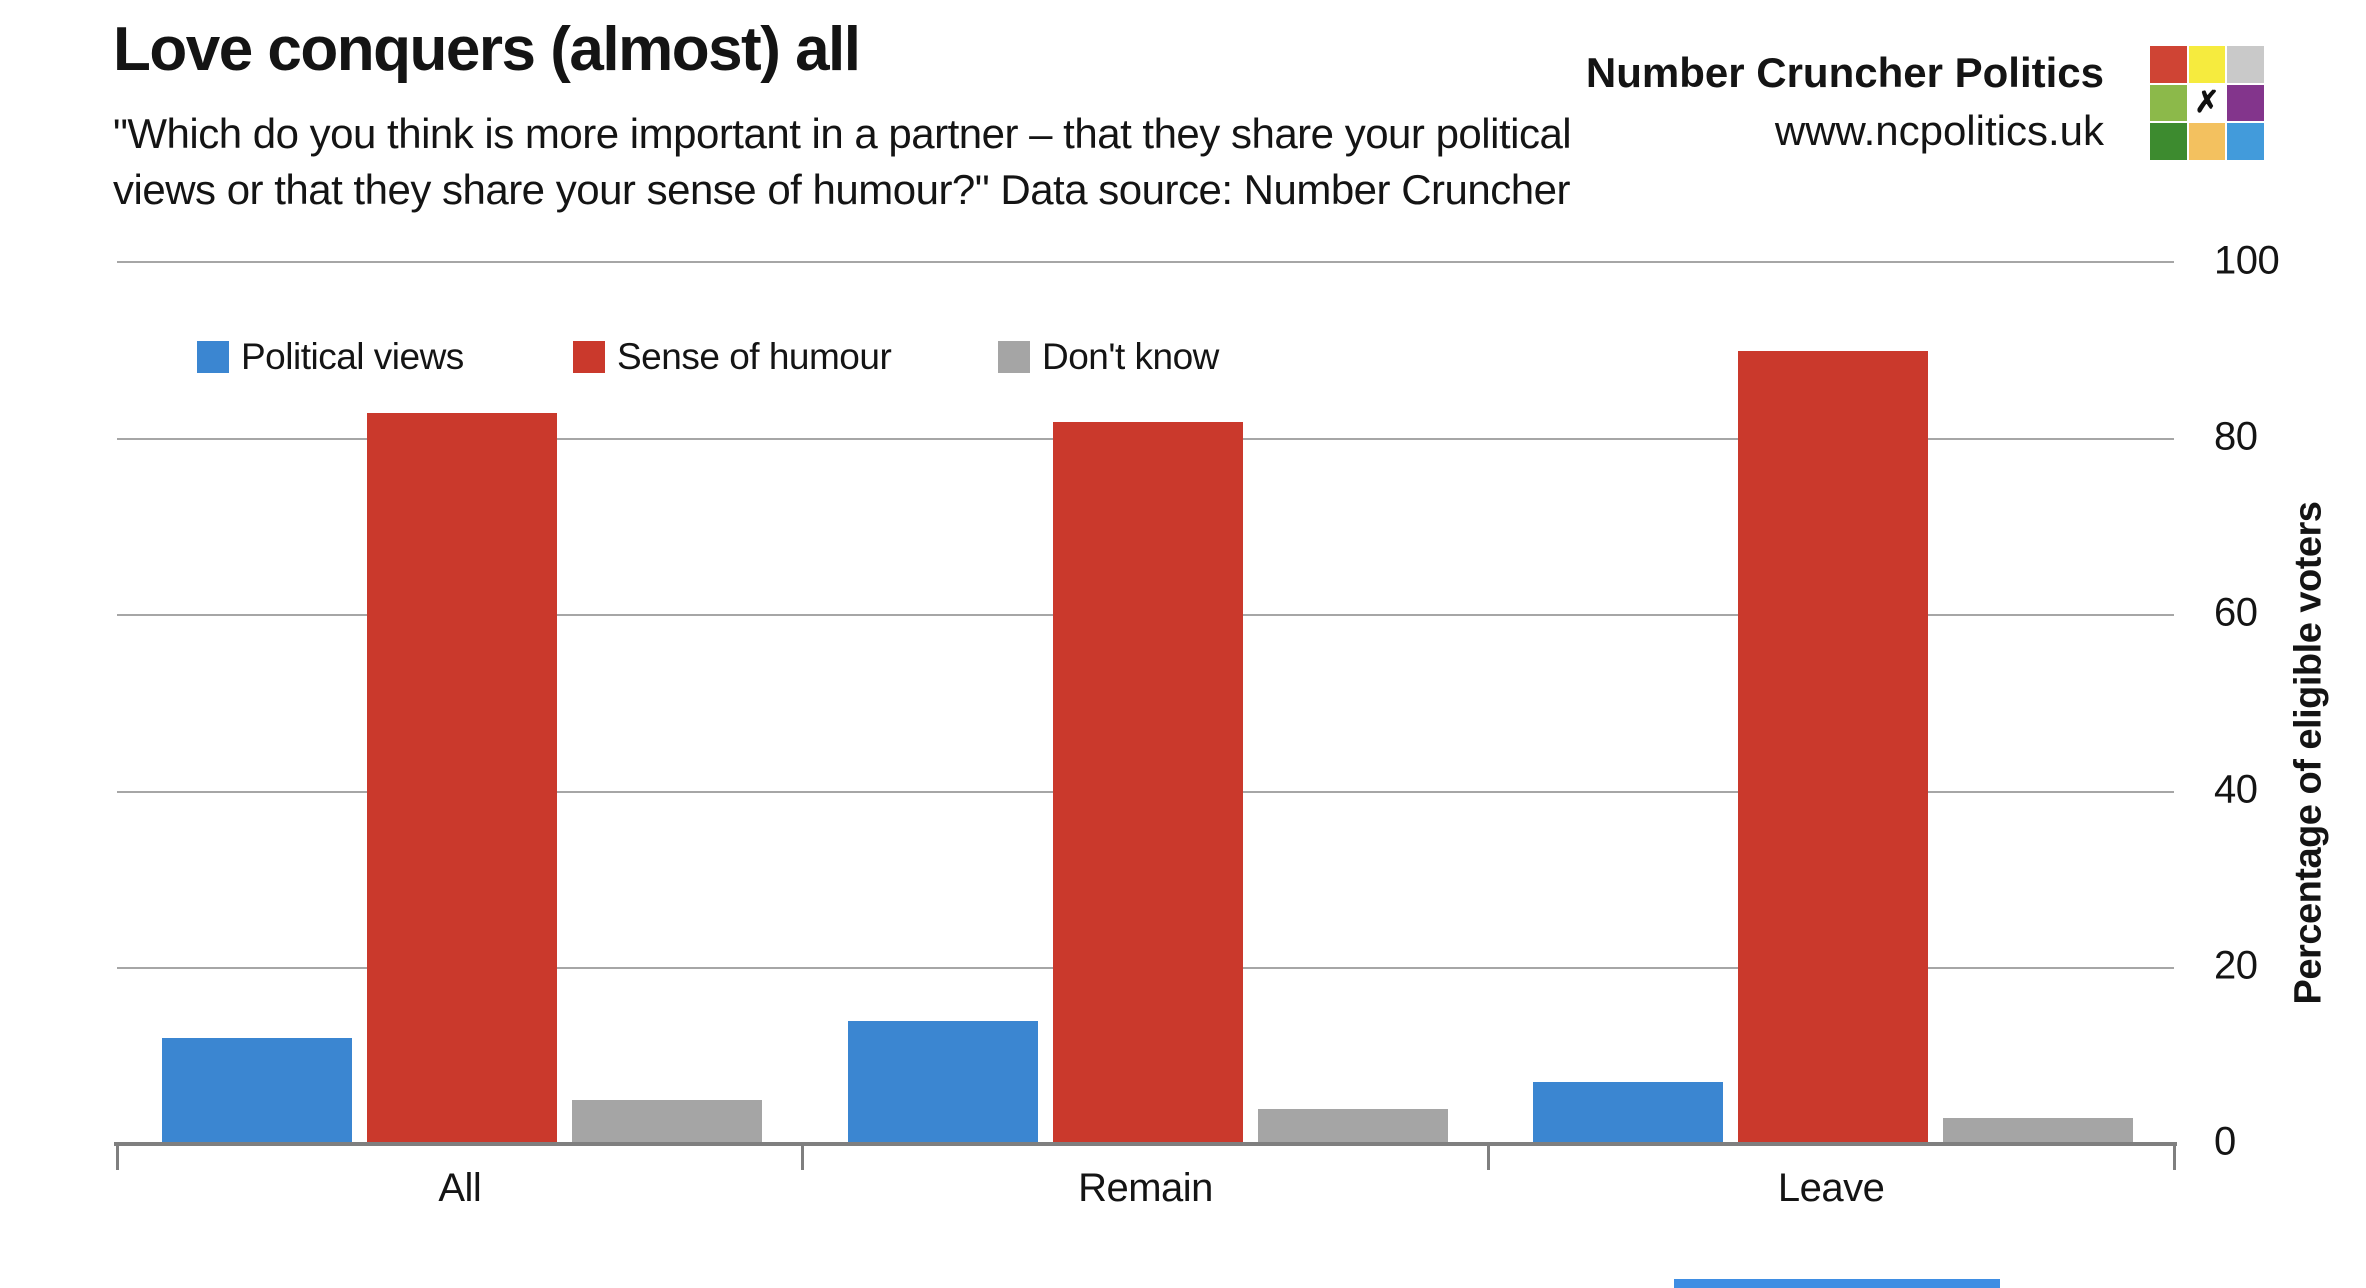 This screenshot has width=2366, height=1288. Describe the element at coordinates (213, 357) in the screenshot. I see `legend-swatch-political-views` at that location.